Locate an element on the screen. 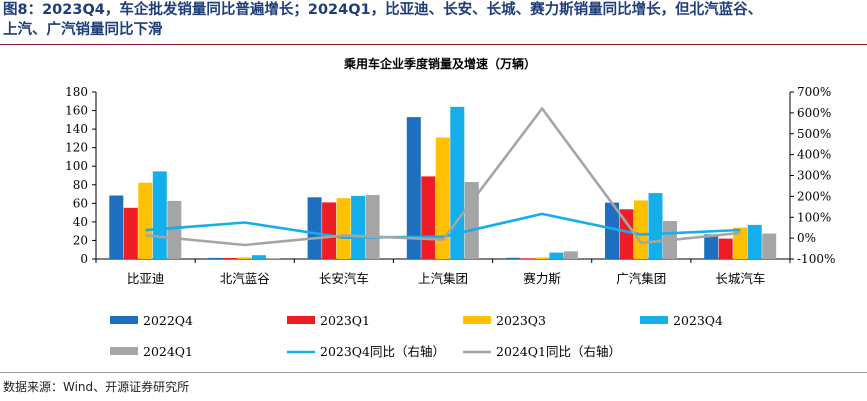  right-tick-label: 600% is located at coordinates (814, 113).